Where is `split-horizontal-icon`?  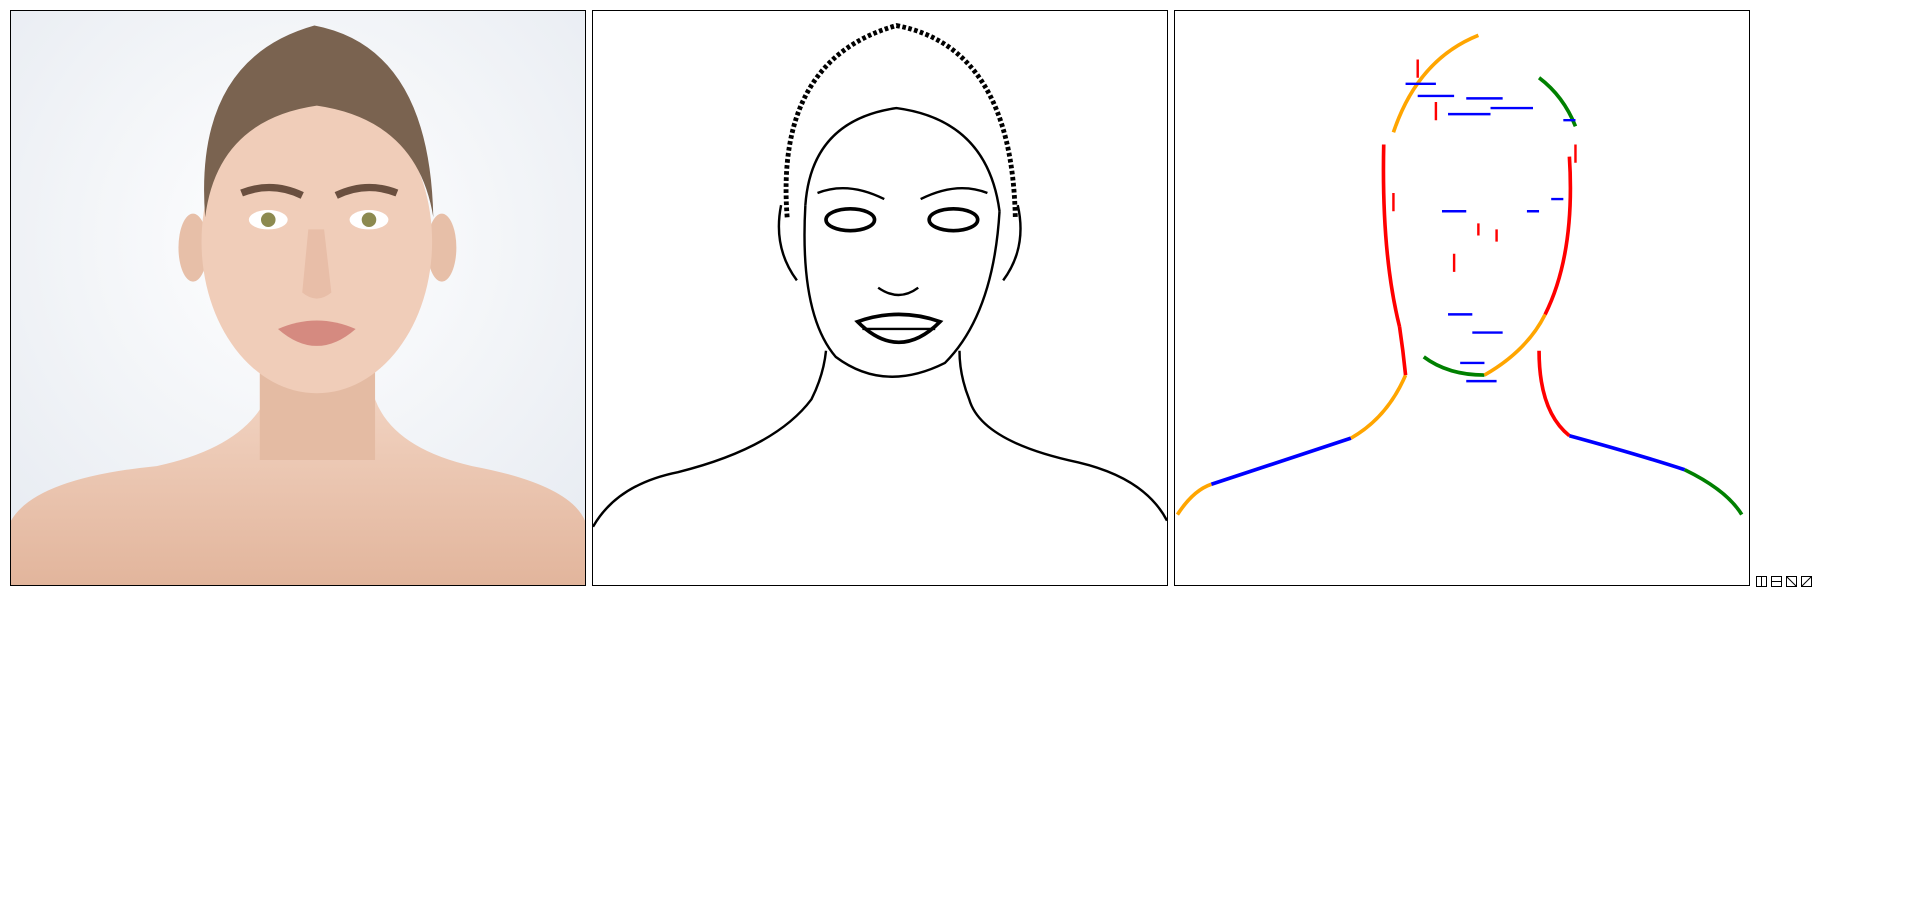 split-horizontal-icon is located at coordinates (1776, 581).